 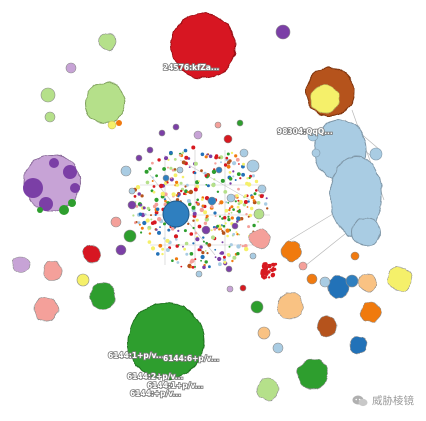 I want to click on purple-cluster, so click(x=52, y=184).